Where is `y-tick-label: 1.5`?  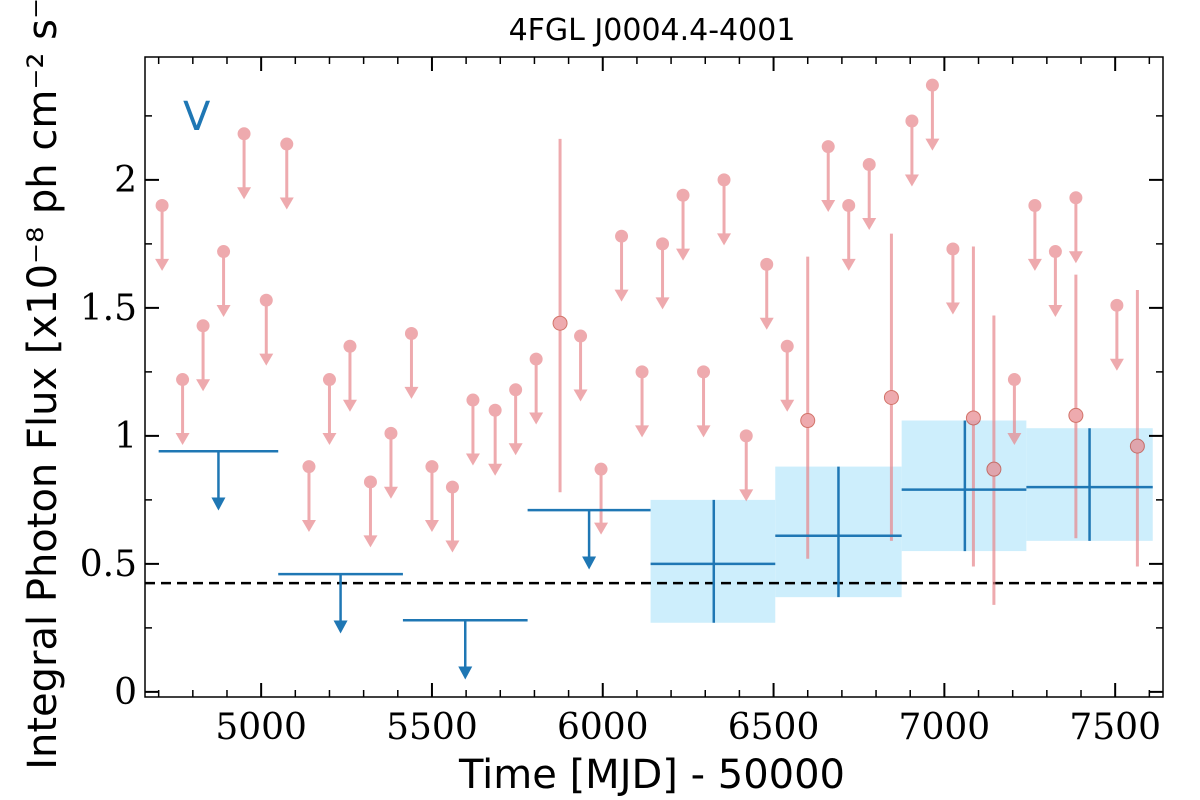
y-tick-label: 1.5 is located at coordinates (108, 308).